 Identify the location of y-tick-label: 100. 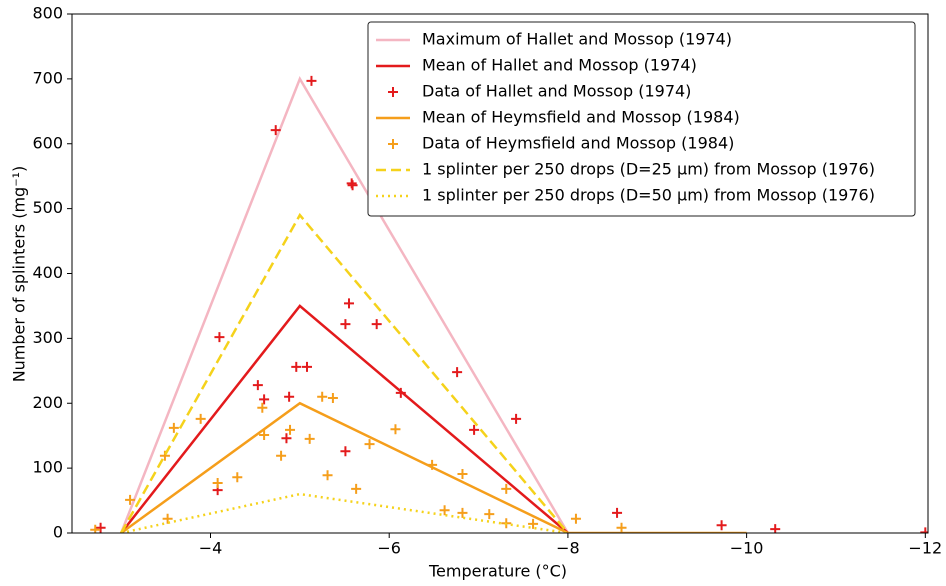
(47, 467).